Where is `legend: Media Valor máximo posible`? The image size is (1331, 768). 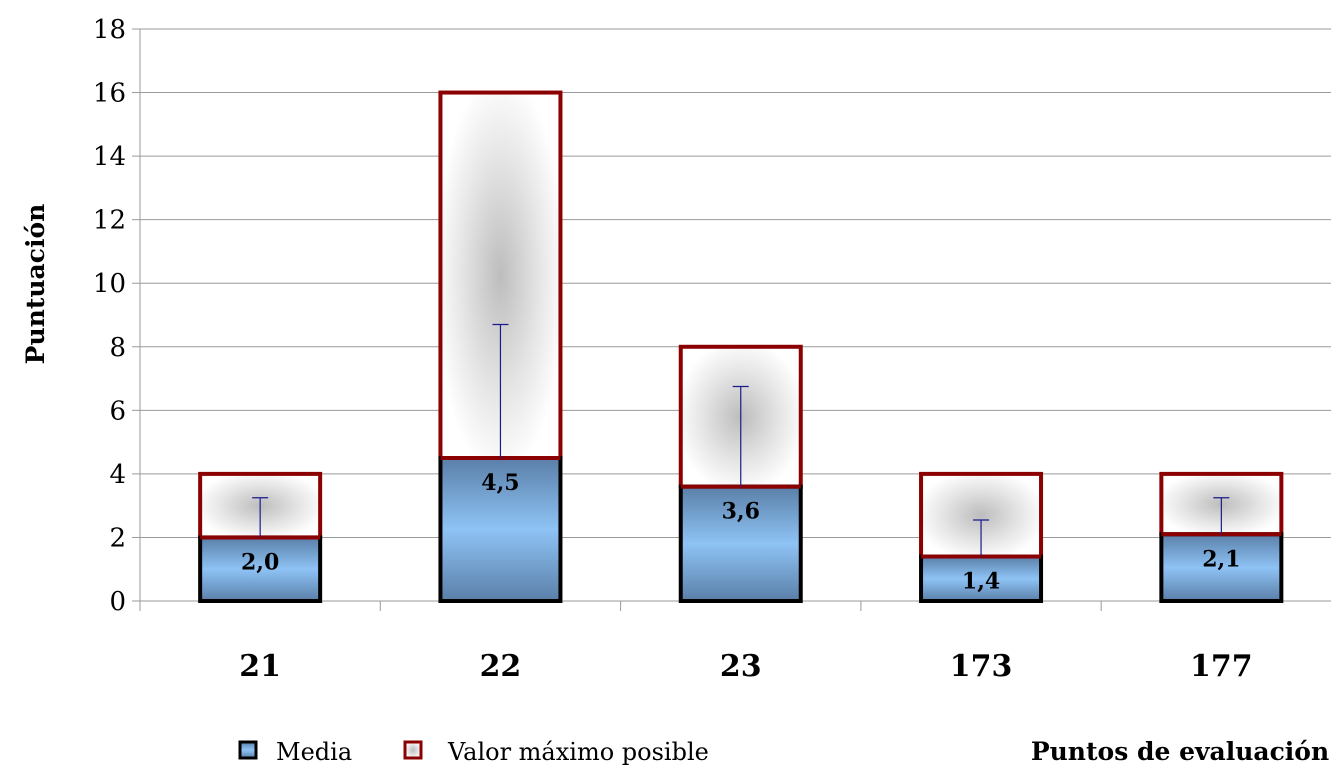
legend: Media Valor máximo posible is located at coordinates (473, 752).